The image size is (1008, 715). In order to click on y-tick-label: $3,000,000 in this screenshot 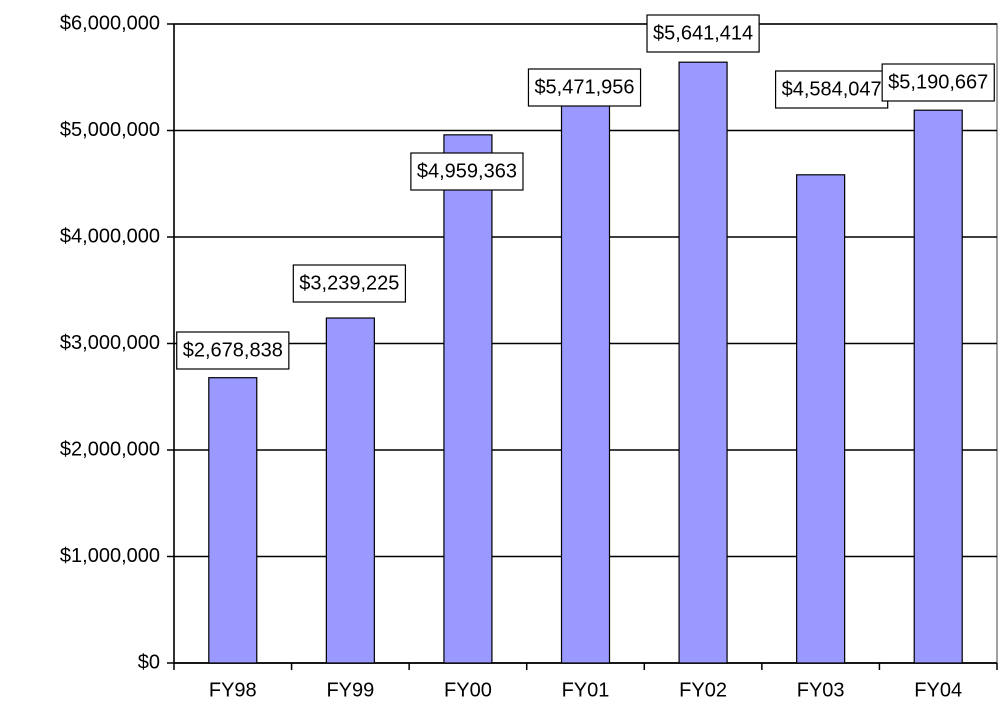, I will do `click(110, 343)`.